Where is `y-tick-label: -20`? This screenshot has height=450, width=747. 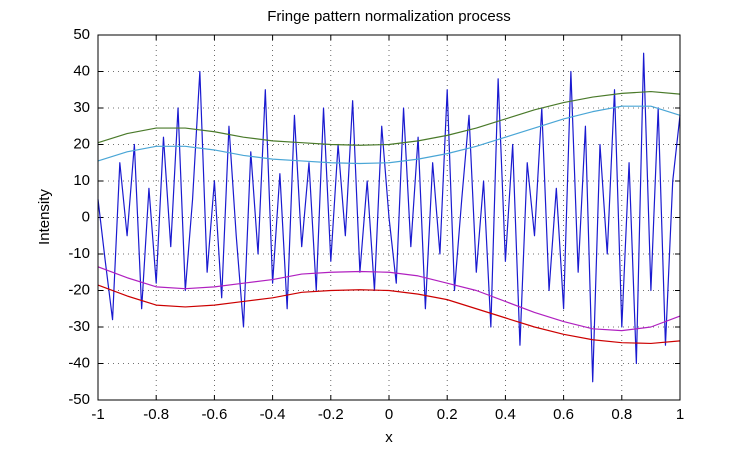 y-tick-label: -20 is located at coordinates (79, 289).